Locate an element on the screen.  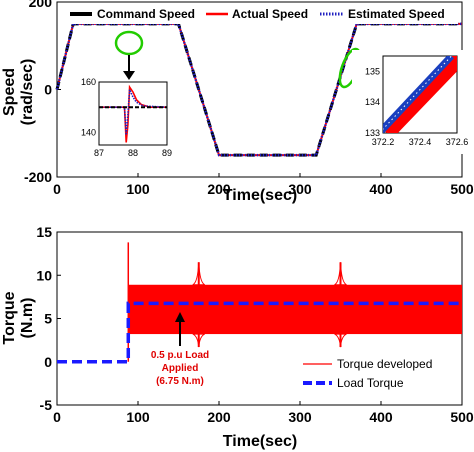
torque-y-axis-label-line1: Torque is located at coordinates (9, 317).